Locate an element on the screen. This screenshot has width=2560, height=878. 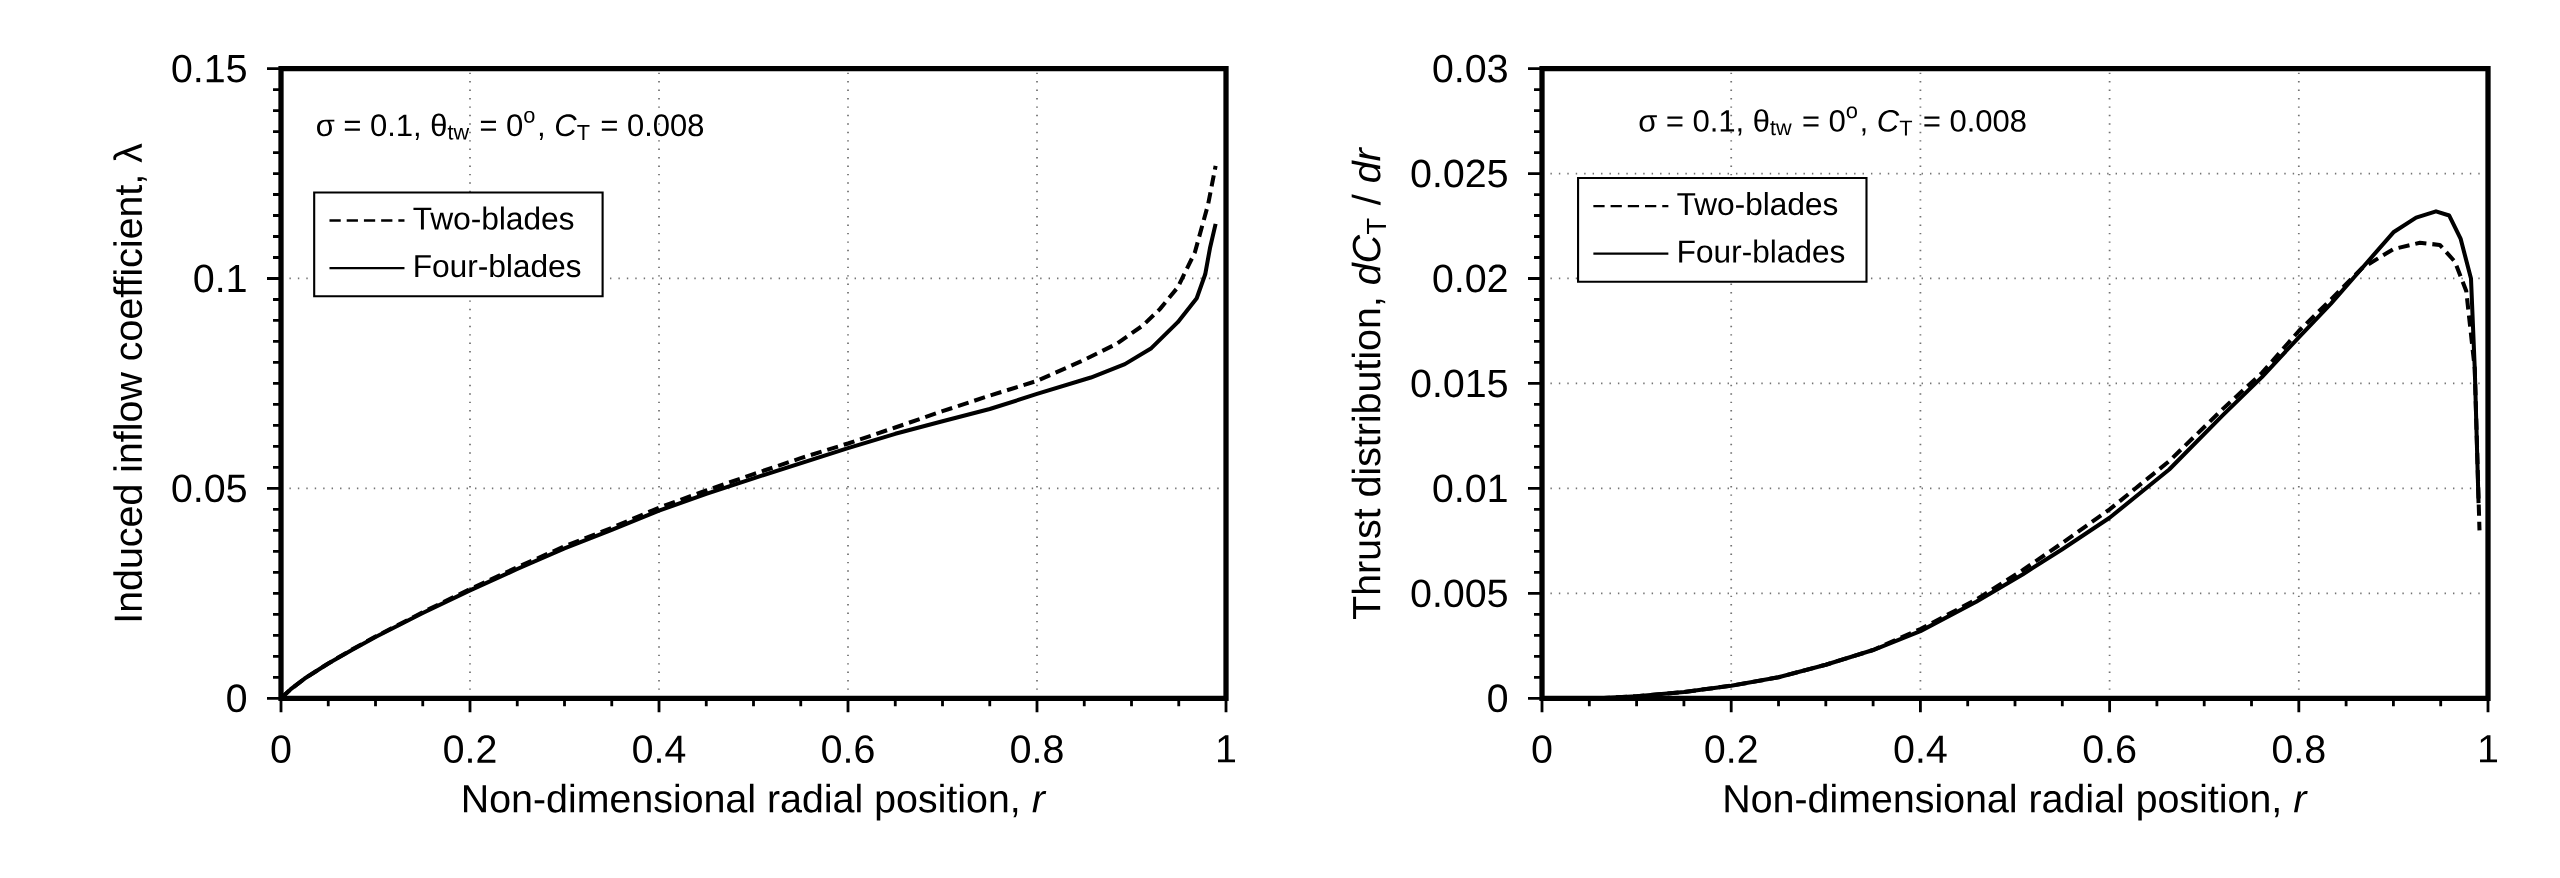
y-tick-label: 0.1 is located at coordinates (220, 278).